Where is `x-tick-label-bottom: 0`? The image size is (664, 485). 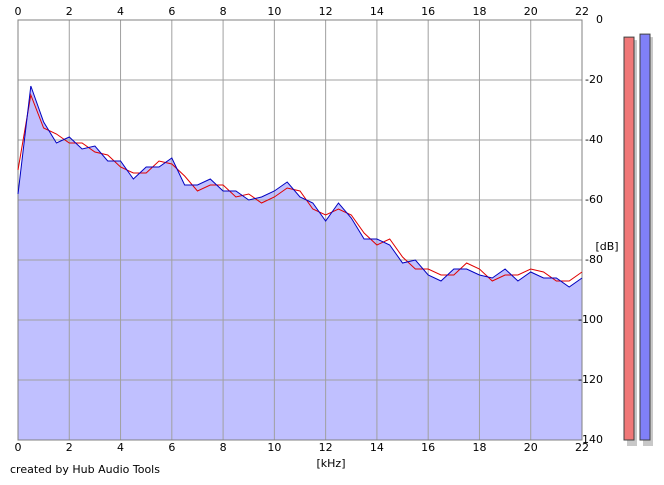 x-tick-label-bottom: 0 is located at coordinates (18, 447).